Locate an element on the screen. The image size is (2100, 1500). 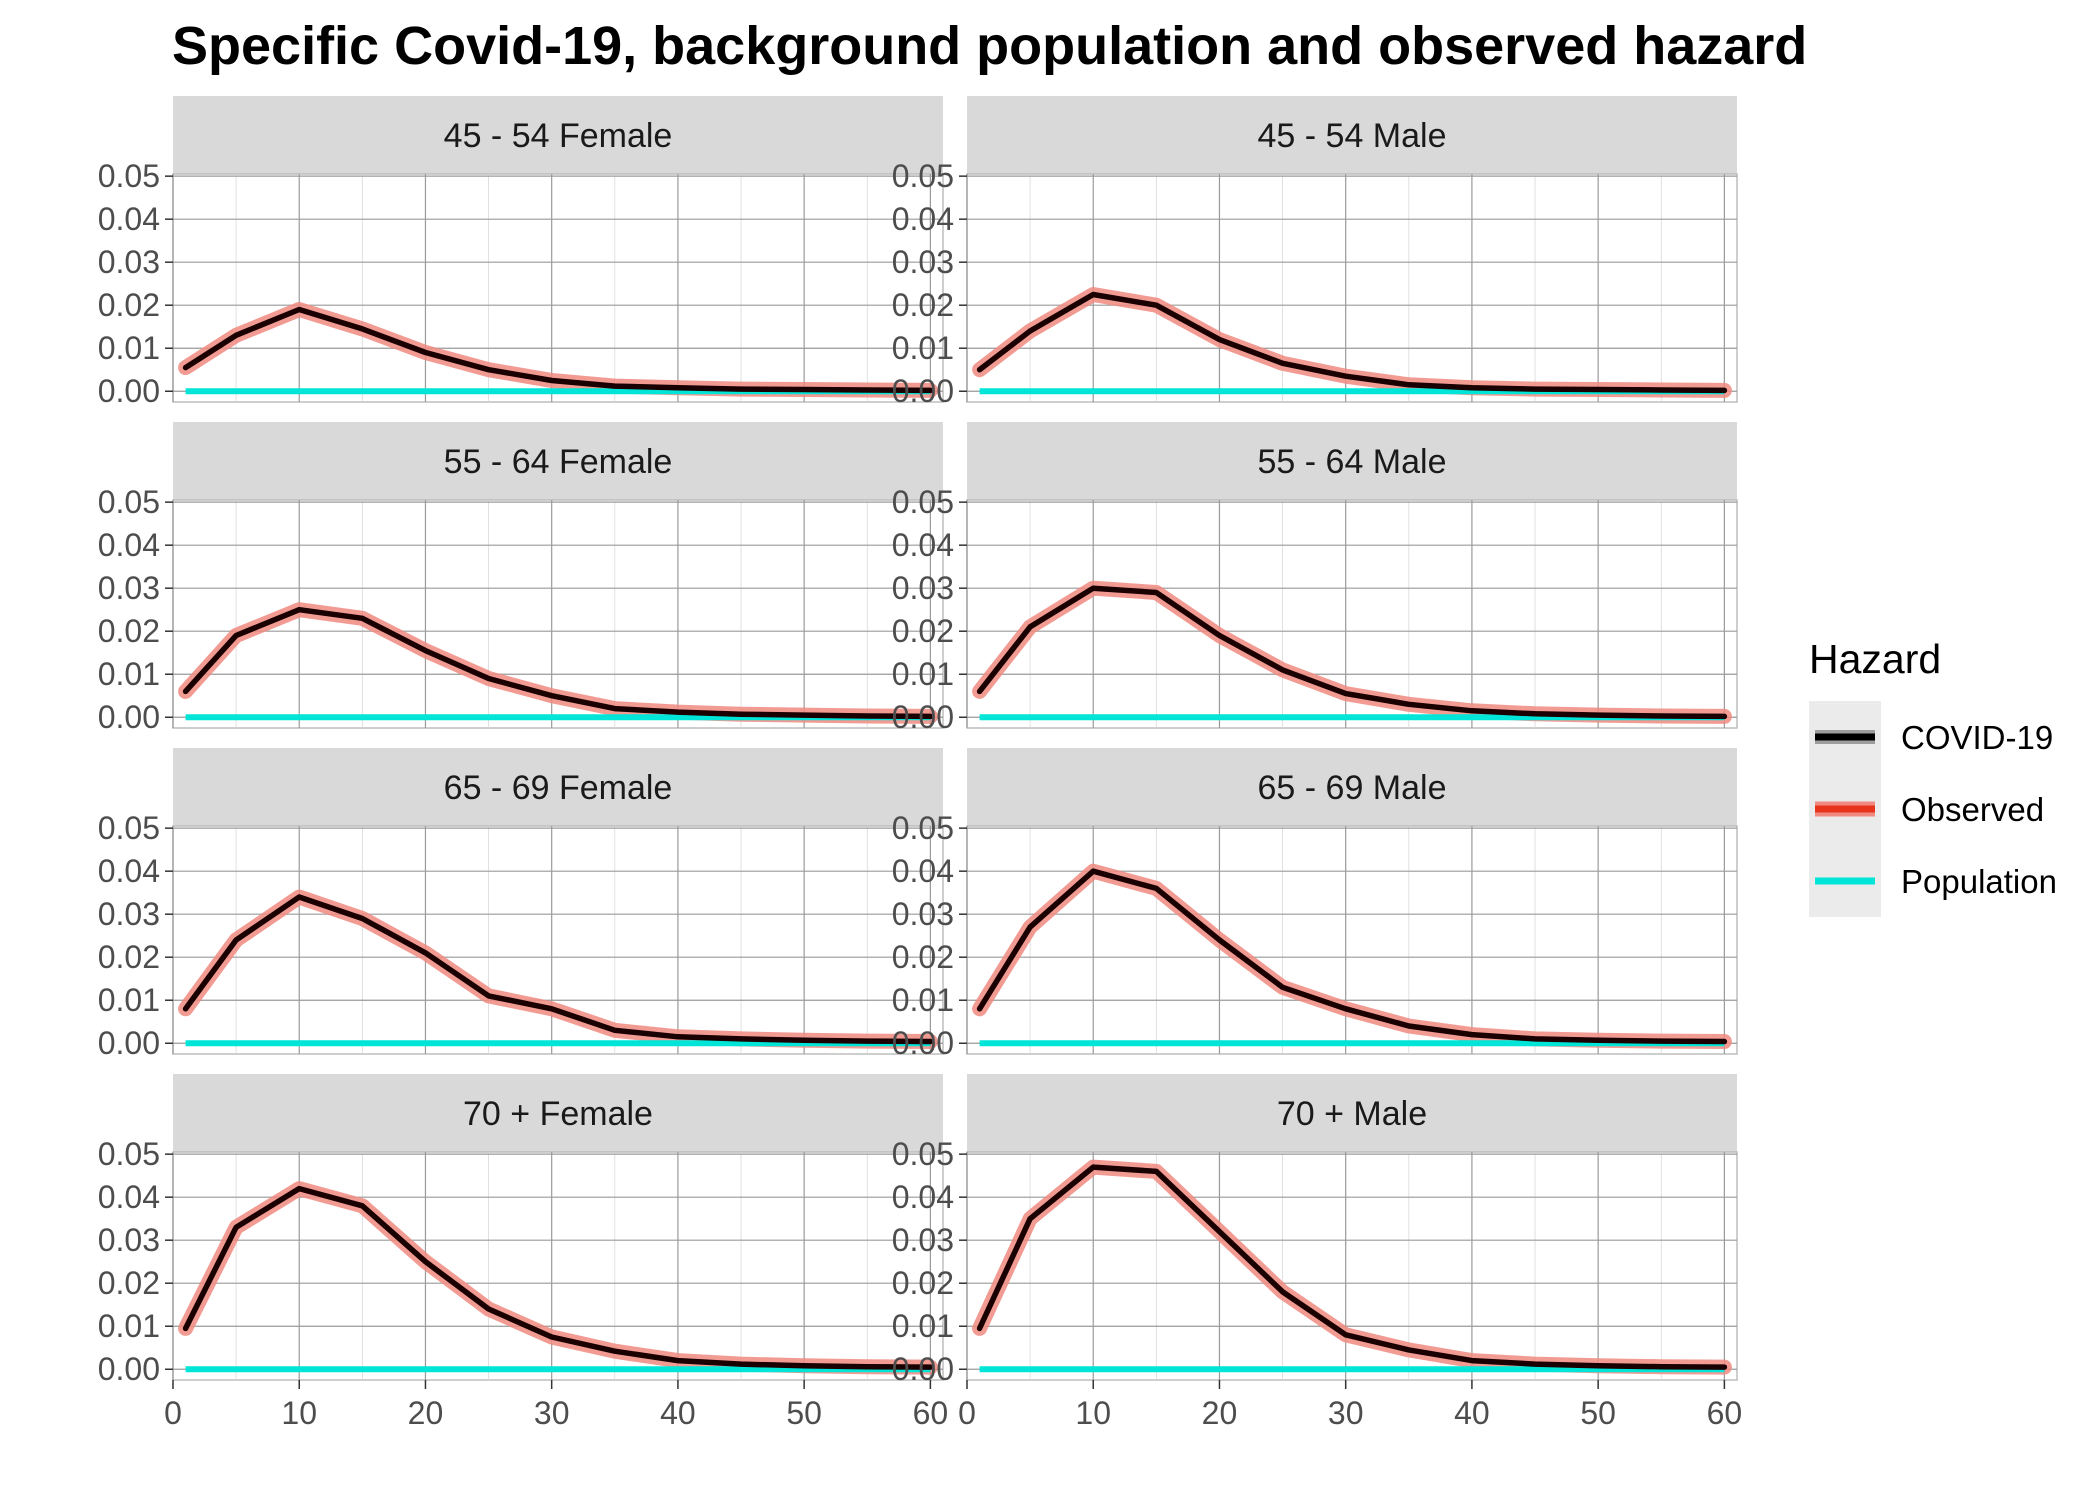
legend: Hazard COVID-19 Observed Population is located at coordinates (1933, 776).